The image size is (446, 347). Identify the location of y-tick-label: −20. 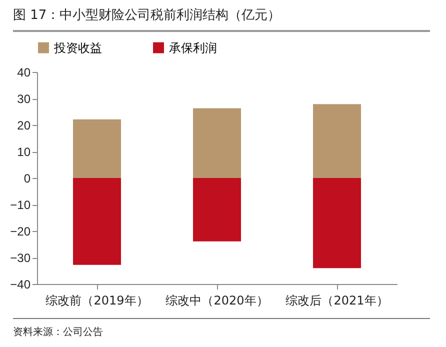
(20, 231).